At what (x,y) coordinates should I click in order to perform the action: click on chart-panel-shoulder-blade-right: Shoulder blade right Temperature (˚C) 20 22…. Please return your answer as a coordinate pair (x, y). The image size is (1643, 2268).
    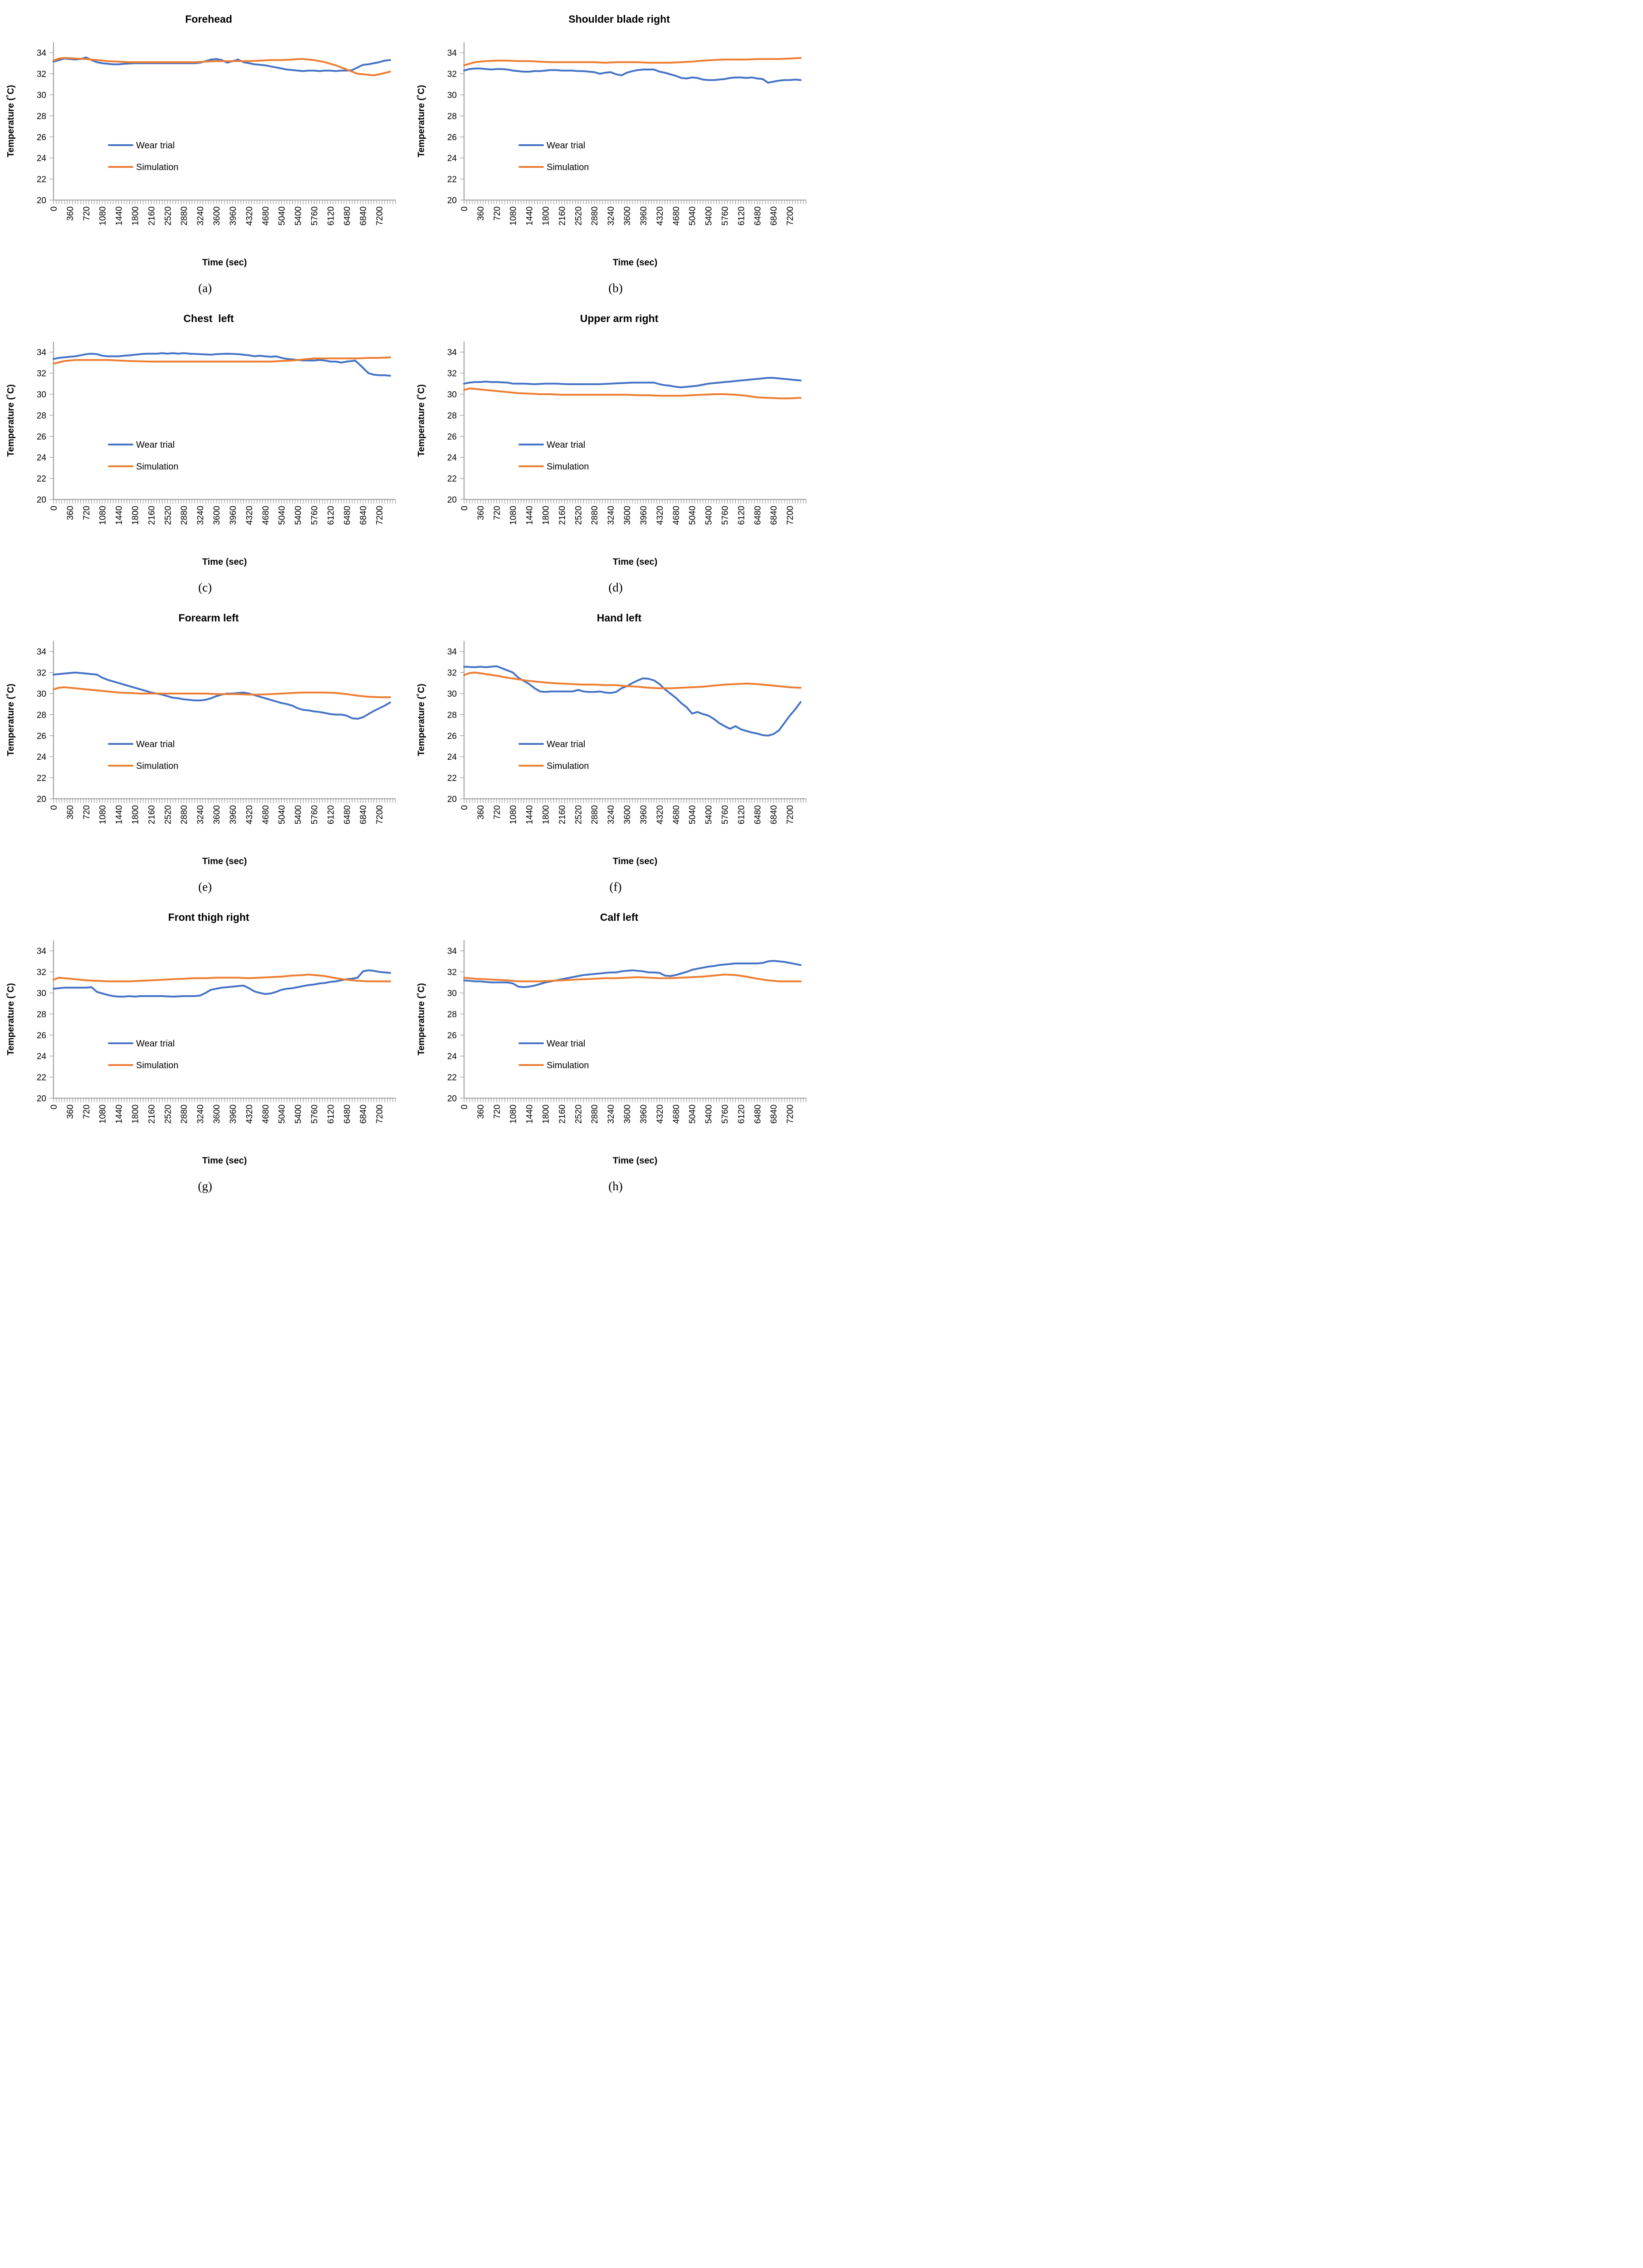
    Looking at the image, I should click on (616, 150).